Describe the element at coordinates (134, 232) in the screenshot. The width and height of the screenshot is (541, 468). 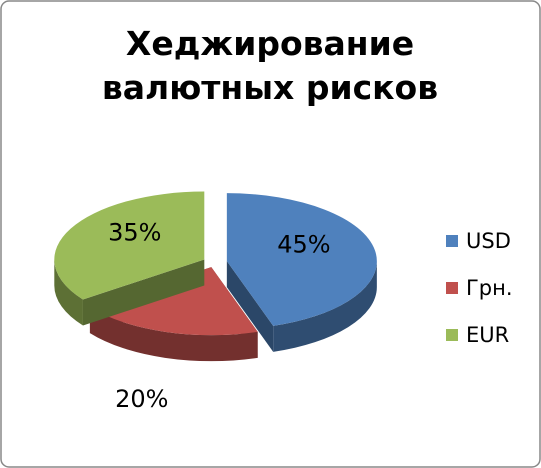
I see `data-label: 35%` at that location.